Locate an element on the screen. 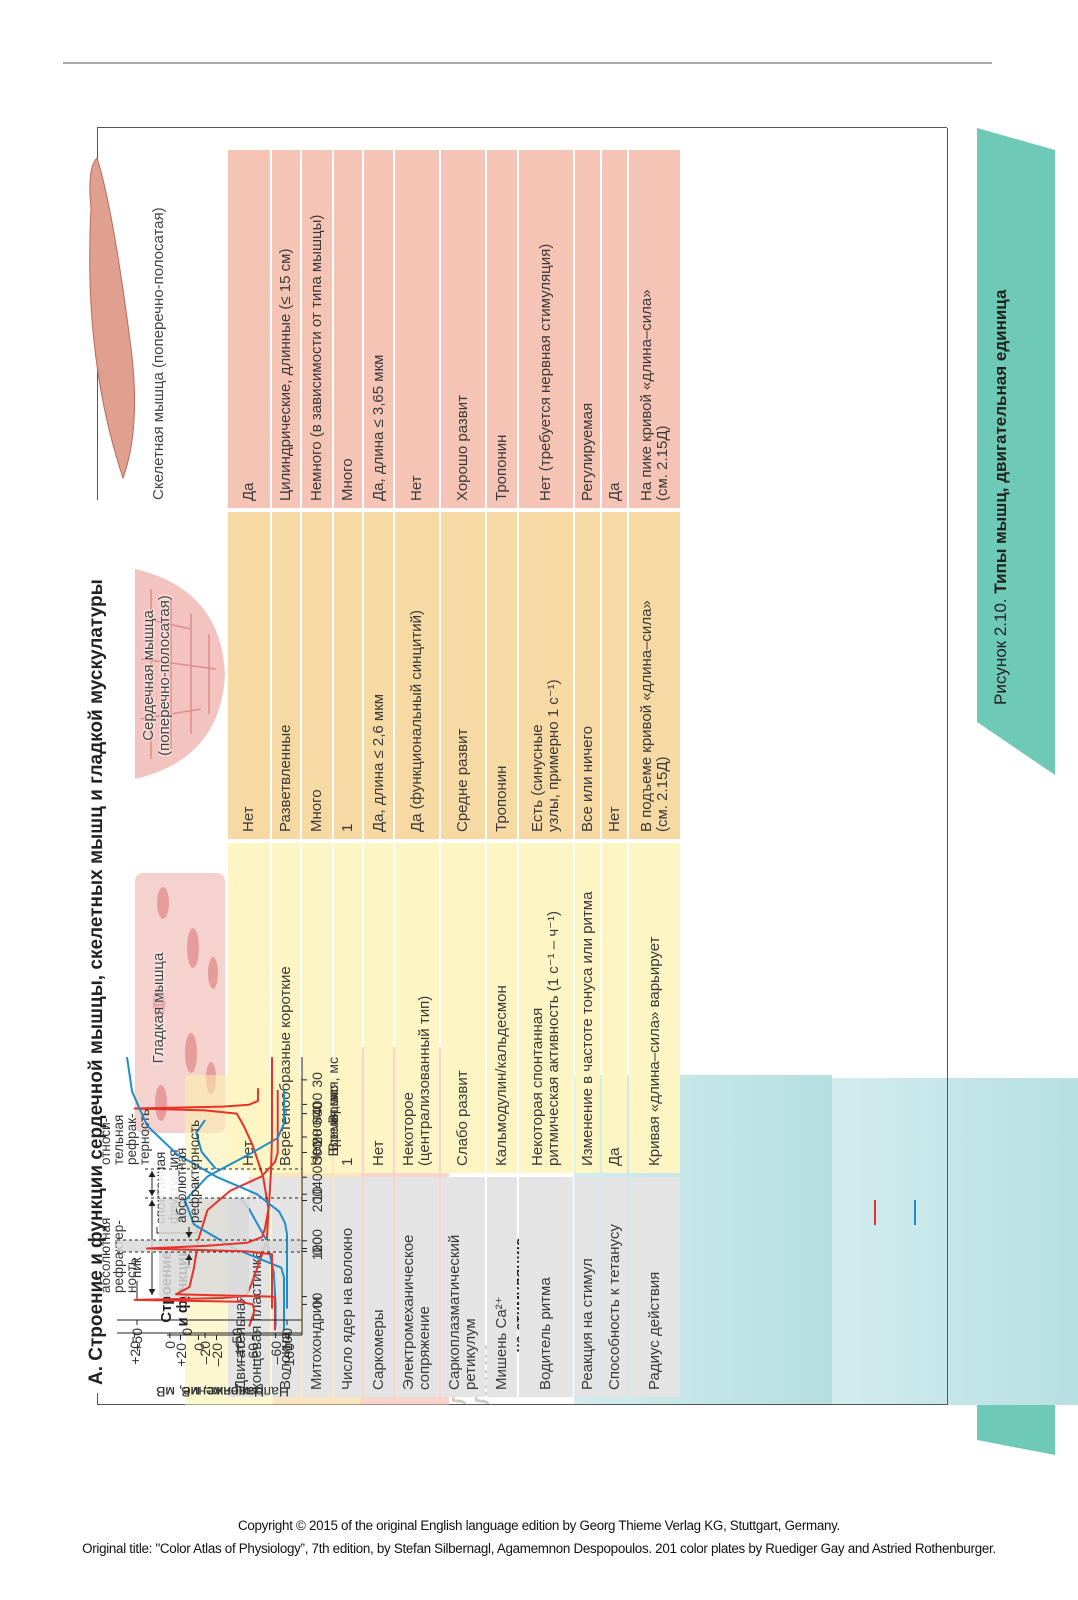 The width and height of the screenshot is (1078, 1600). table-cell: Да (функциональный синцитий) is located at coordinates (417, 675).